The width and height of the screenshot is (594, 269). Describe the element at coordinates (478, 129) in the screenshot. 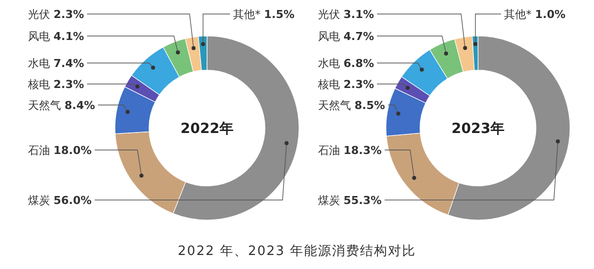

I see `text: 2023年` at that location.